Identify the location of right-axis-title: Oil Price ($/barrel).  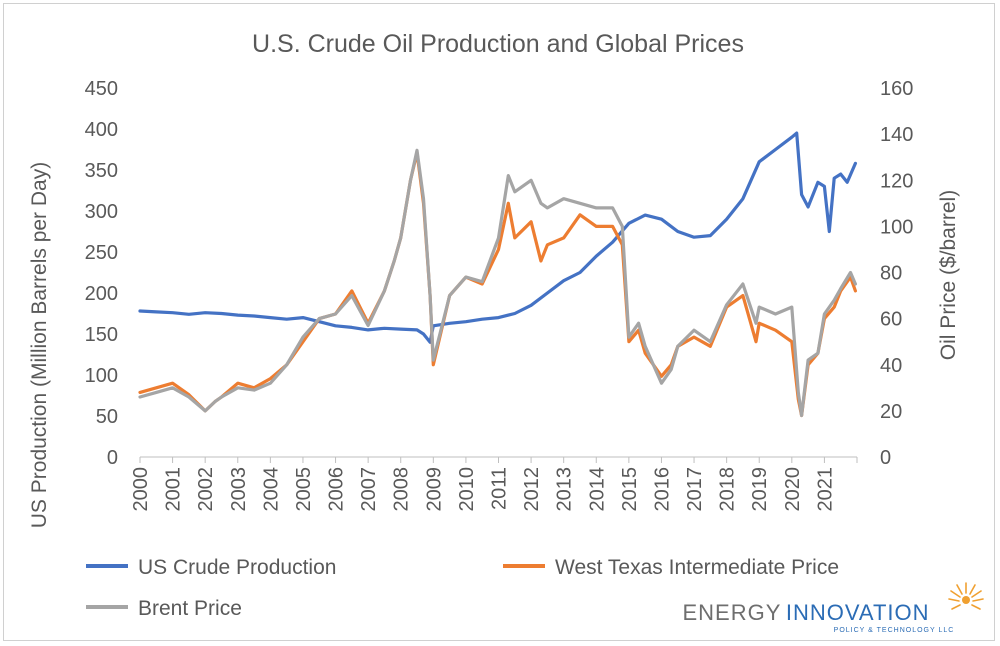
(948, 275).